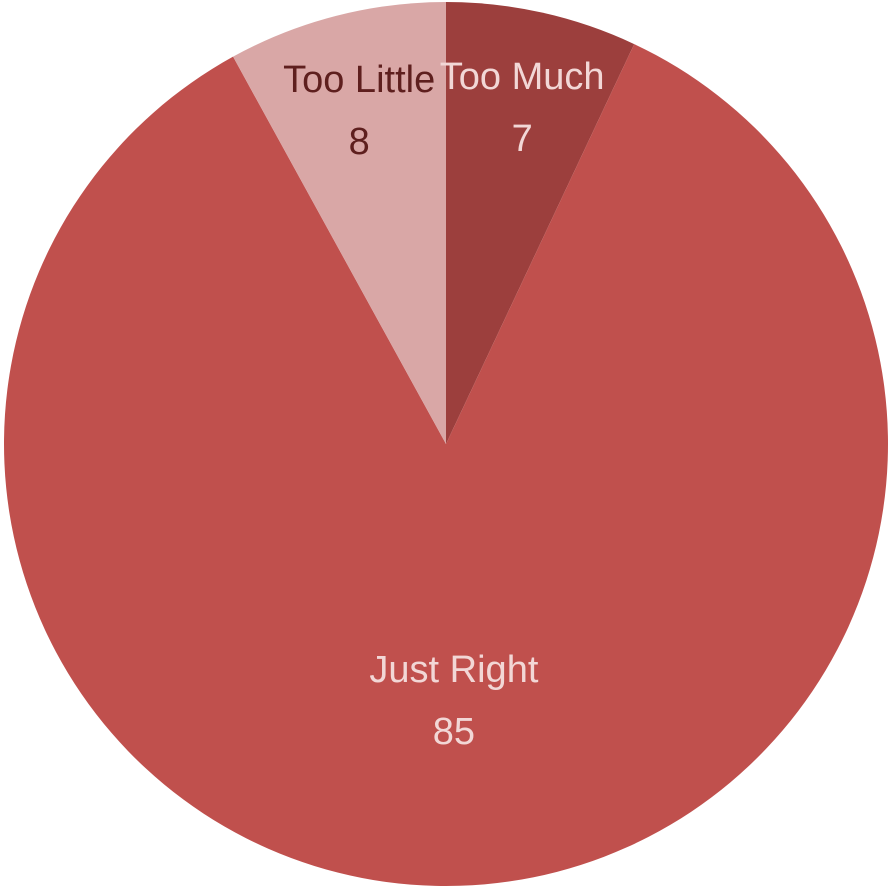 The image size is (891, 888). Describe the element at coordinates (522, 77) in the screenshot. I see `data-label-category: Too Much` at that location.